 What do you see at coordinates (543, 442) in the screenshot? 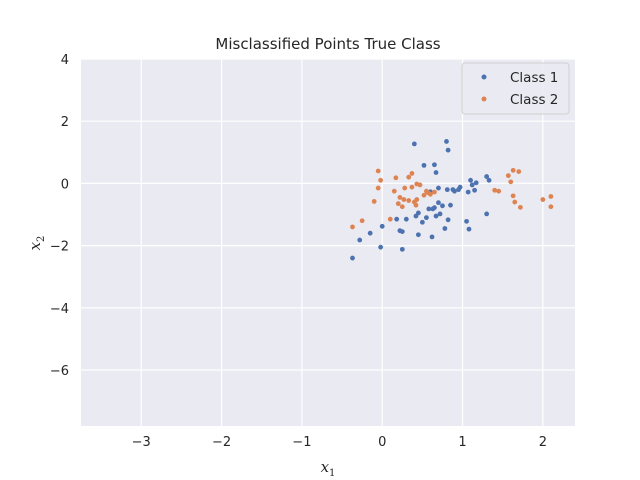
I see `x-tick-label: 2` at bounding box center [543, 442].